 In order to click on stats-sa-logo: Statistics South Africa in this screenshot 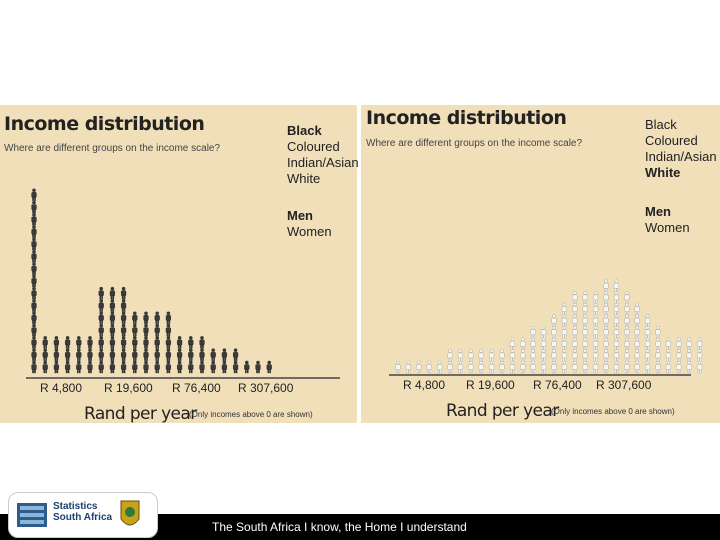, I will do `click(83, 515)`.